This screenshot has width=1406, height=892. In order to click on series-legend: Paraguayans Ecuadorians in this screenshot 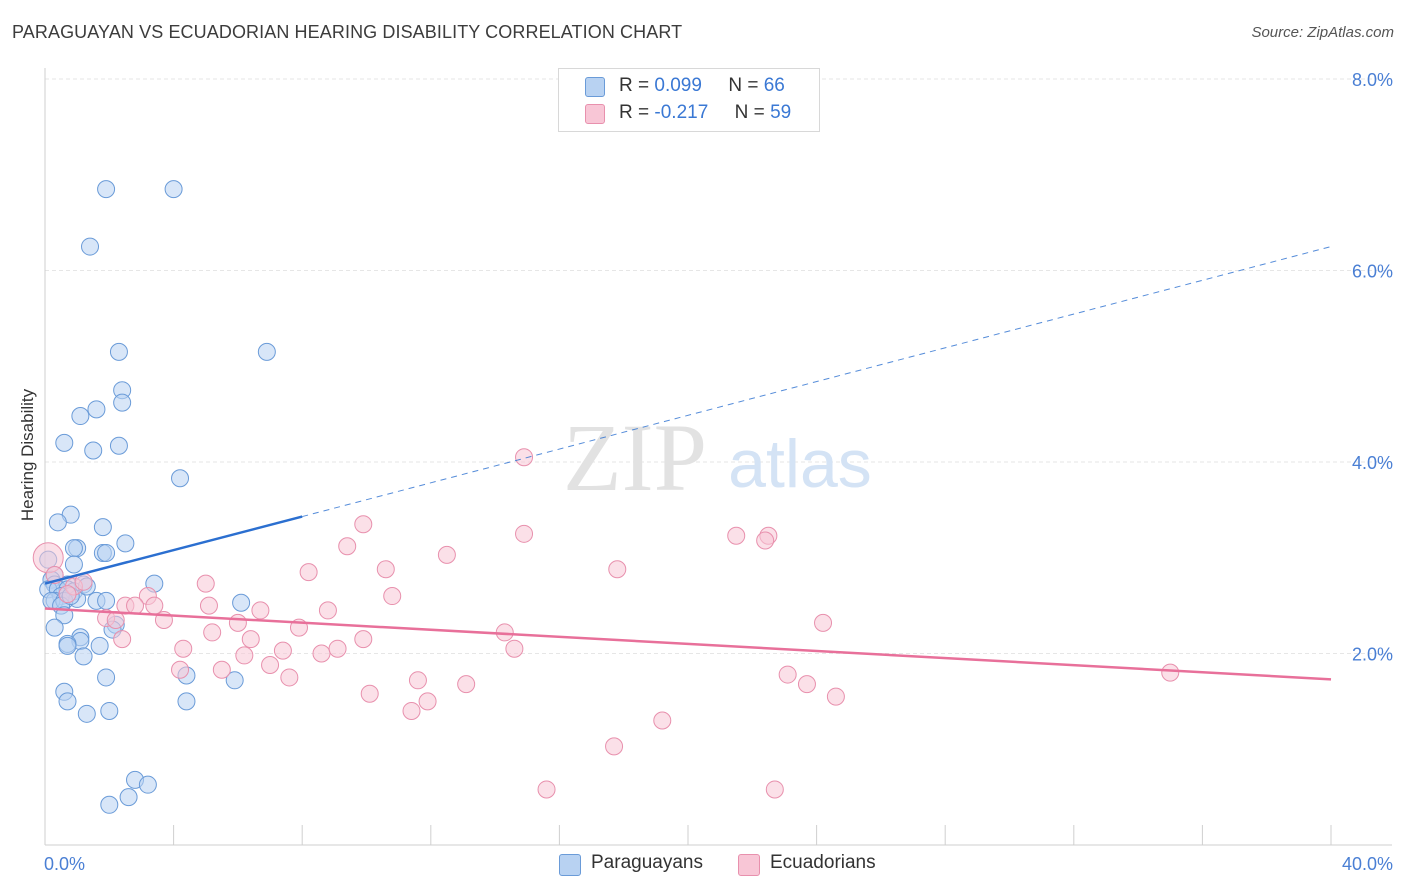, I will do `click(703, 865)`.